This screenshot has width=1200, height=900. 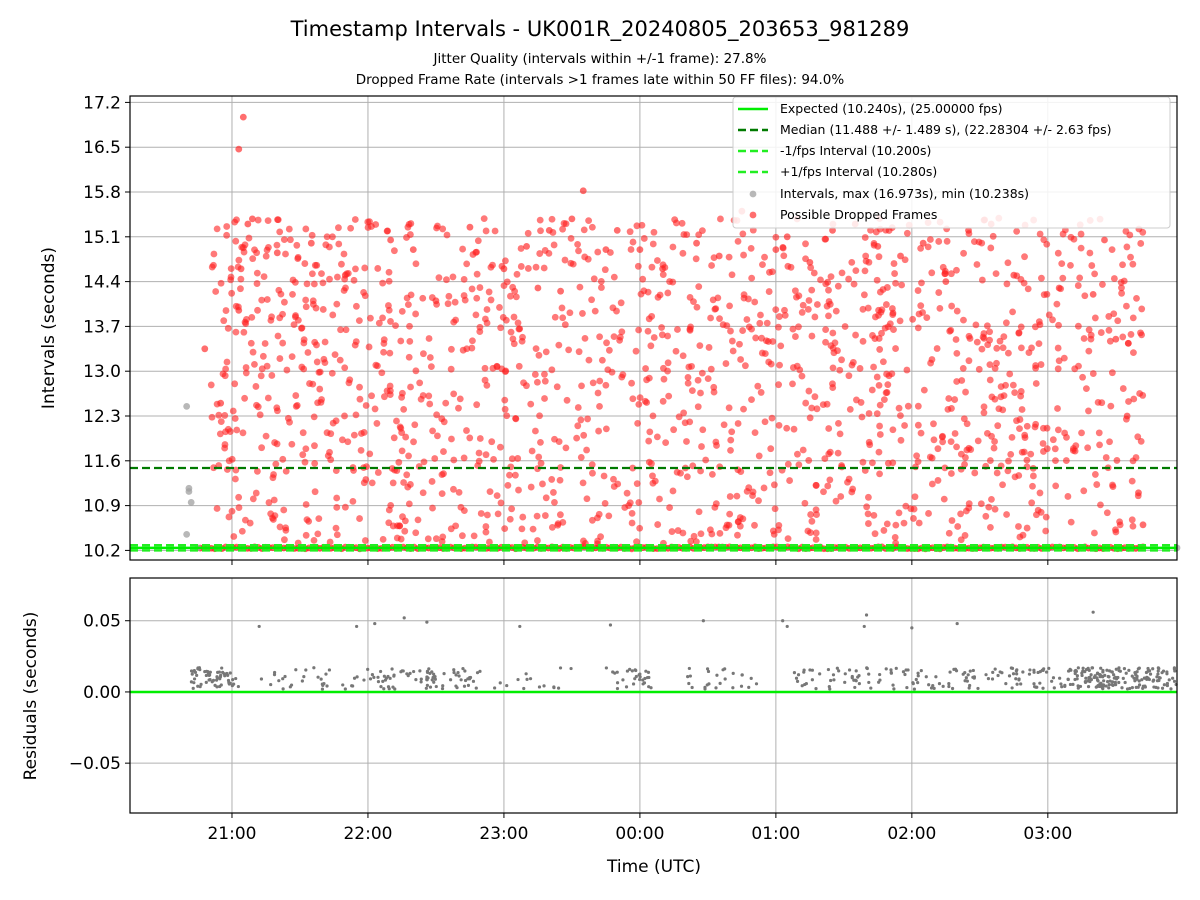 What do you see at coordinates (653, 509) in the screenshot?
I see `top-reference-lines` at bounding box center [653, 509].